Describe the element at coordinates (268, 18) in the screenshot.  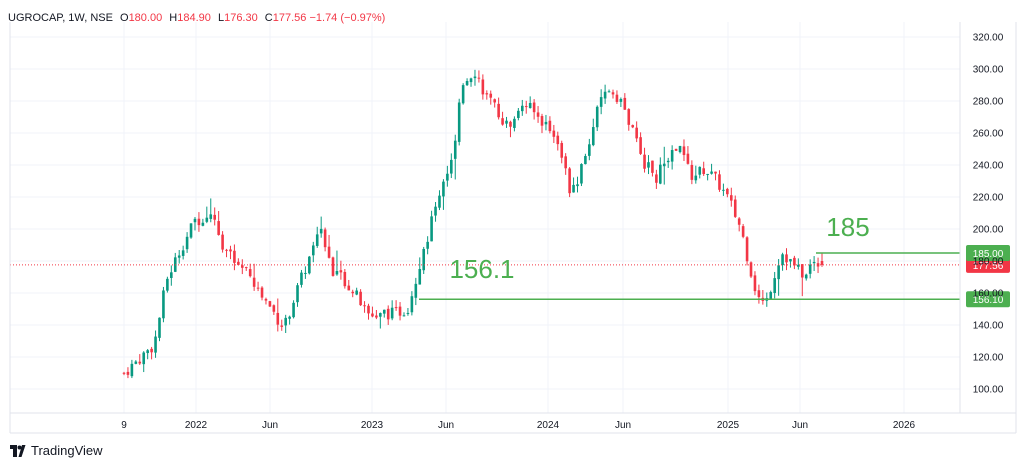
I see `close-label: C` at that location.